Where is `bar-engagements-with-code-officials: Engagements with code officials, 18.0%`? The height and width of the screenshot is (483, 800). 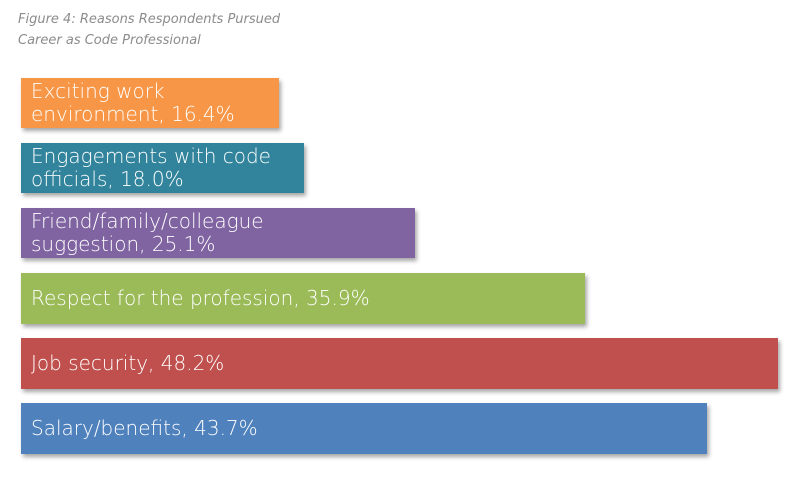 bar-engagements-with-code-officials: Engagements with code officials, 18.0% is located at coordinates (162, 168).